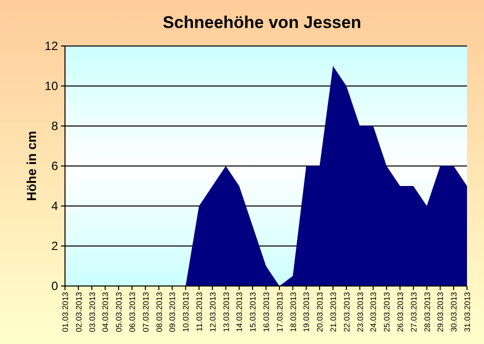 The height and width of the screenshot is (344, 484). What do you see at coordinates (145, 311) in the screenshot?
I see `x-tick-label: 07.03.2013` at bounding box center [145, 311].